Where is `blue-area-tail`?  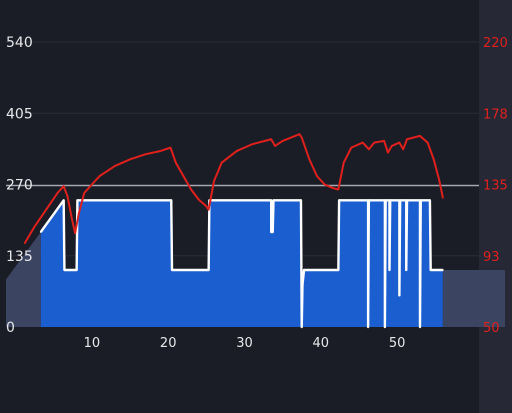
blue-area-tail is located at coordinates (473, 298).